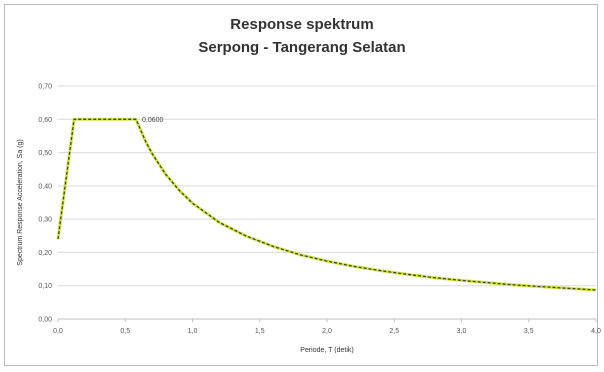 Image resolution: width=604 pixels, height=372 pixels. I want to click on x-tick-label-2: 1,0, so click(193, 331).